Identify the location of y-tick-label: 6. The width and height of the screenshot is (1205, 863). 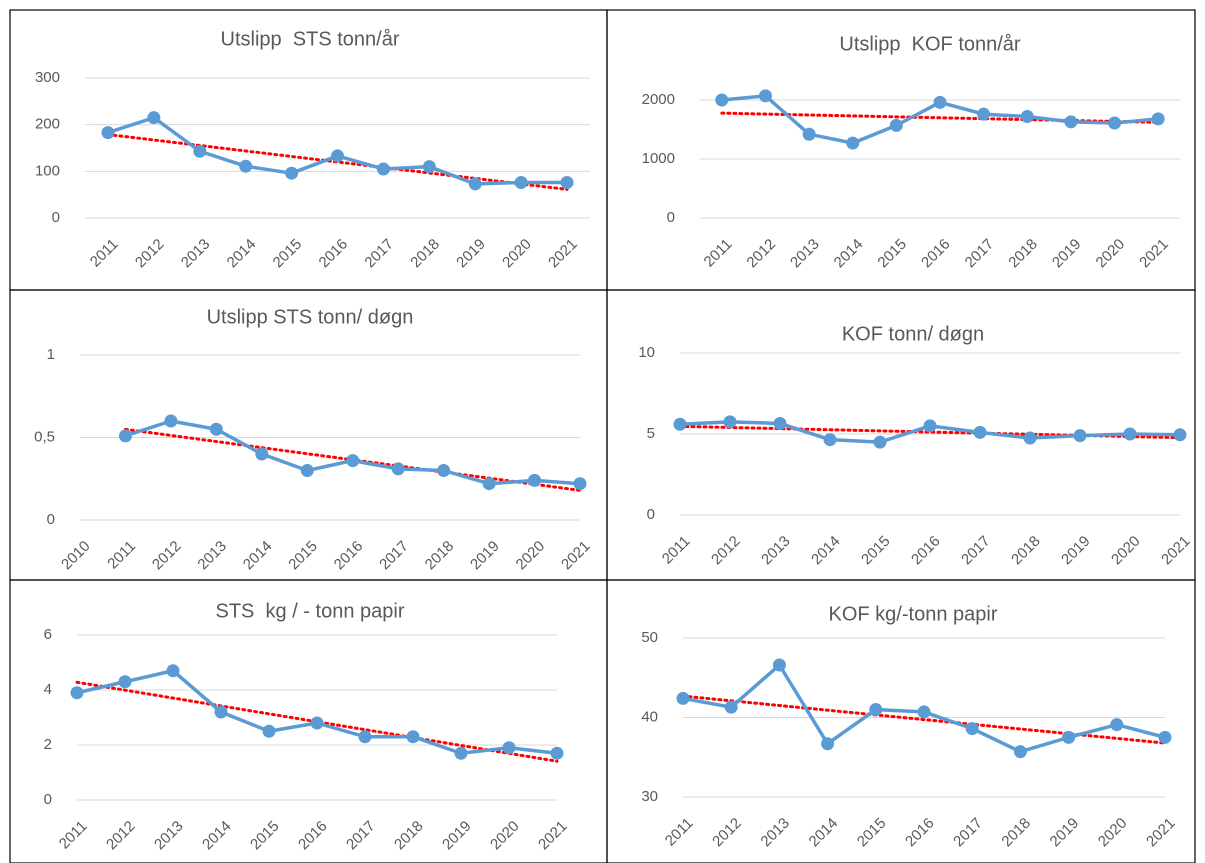
(48, 634).